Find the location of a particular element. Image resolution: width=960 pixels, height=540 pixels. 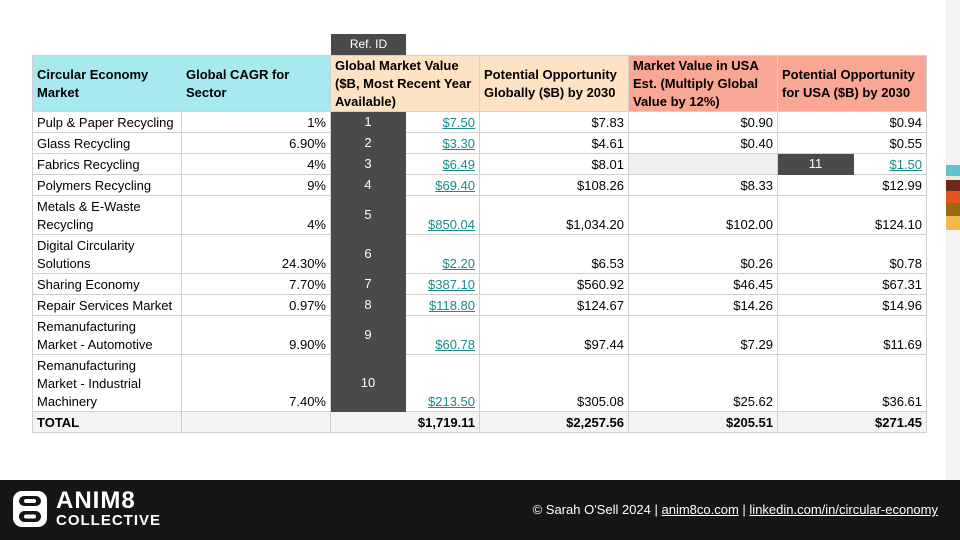

global-opportunity: $1,034.20 is located at coordinates (554, 215).